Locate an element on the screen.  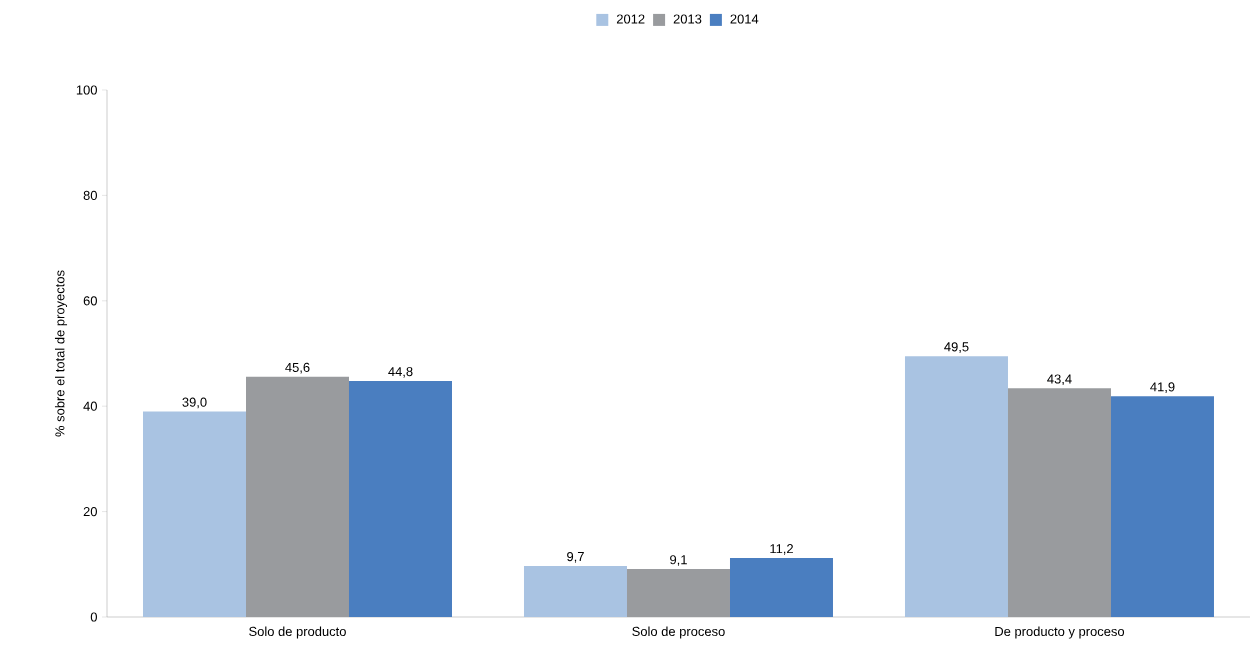
legend-label: 2012 is located at coordinates (630, 19).